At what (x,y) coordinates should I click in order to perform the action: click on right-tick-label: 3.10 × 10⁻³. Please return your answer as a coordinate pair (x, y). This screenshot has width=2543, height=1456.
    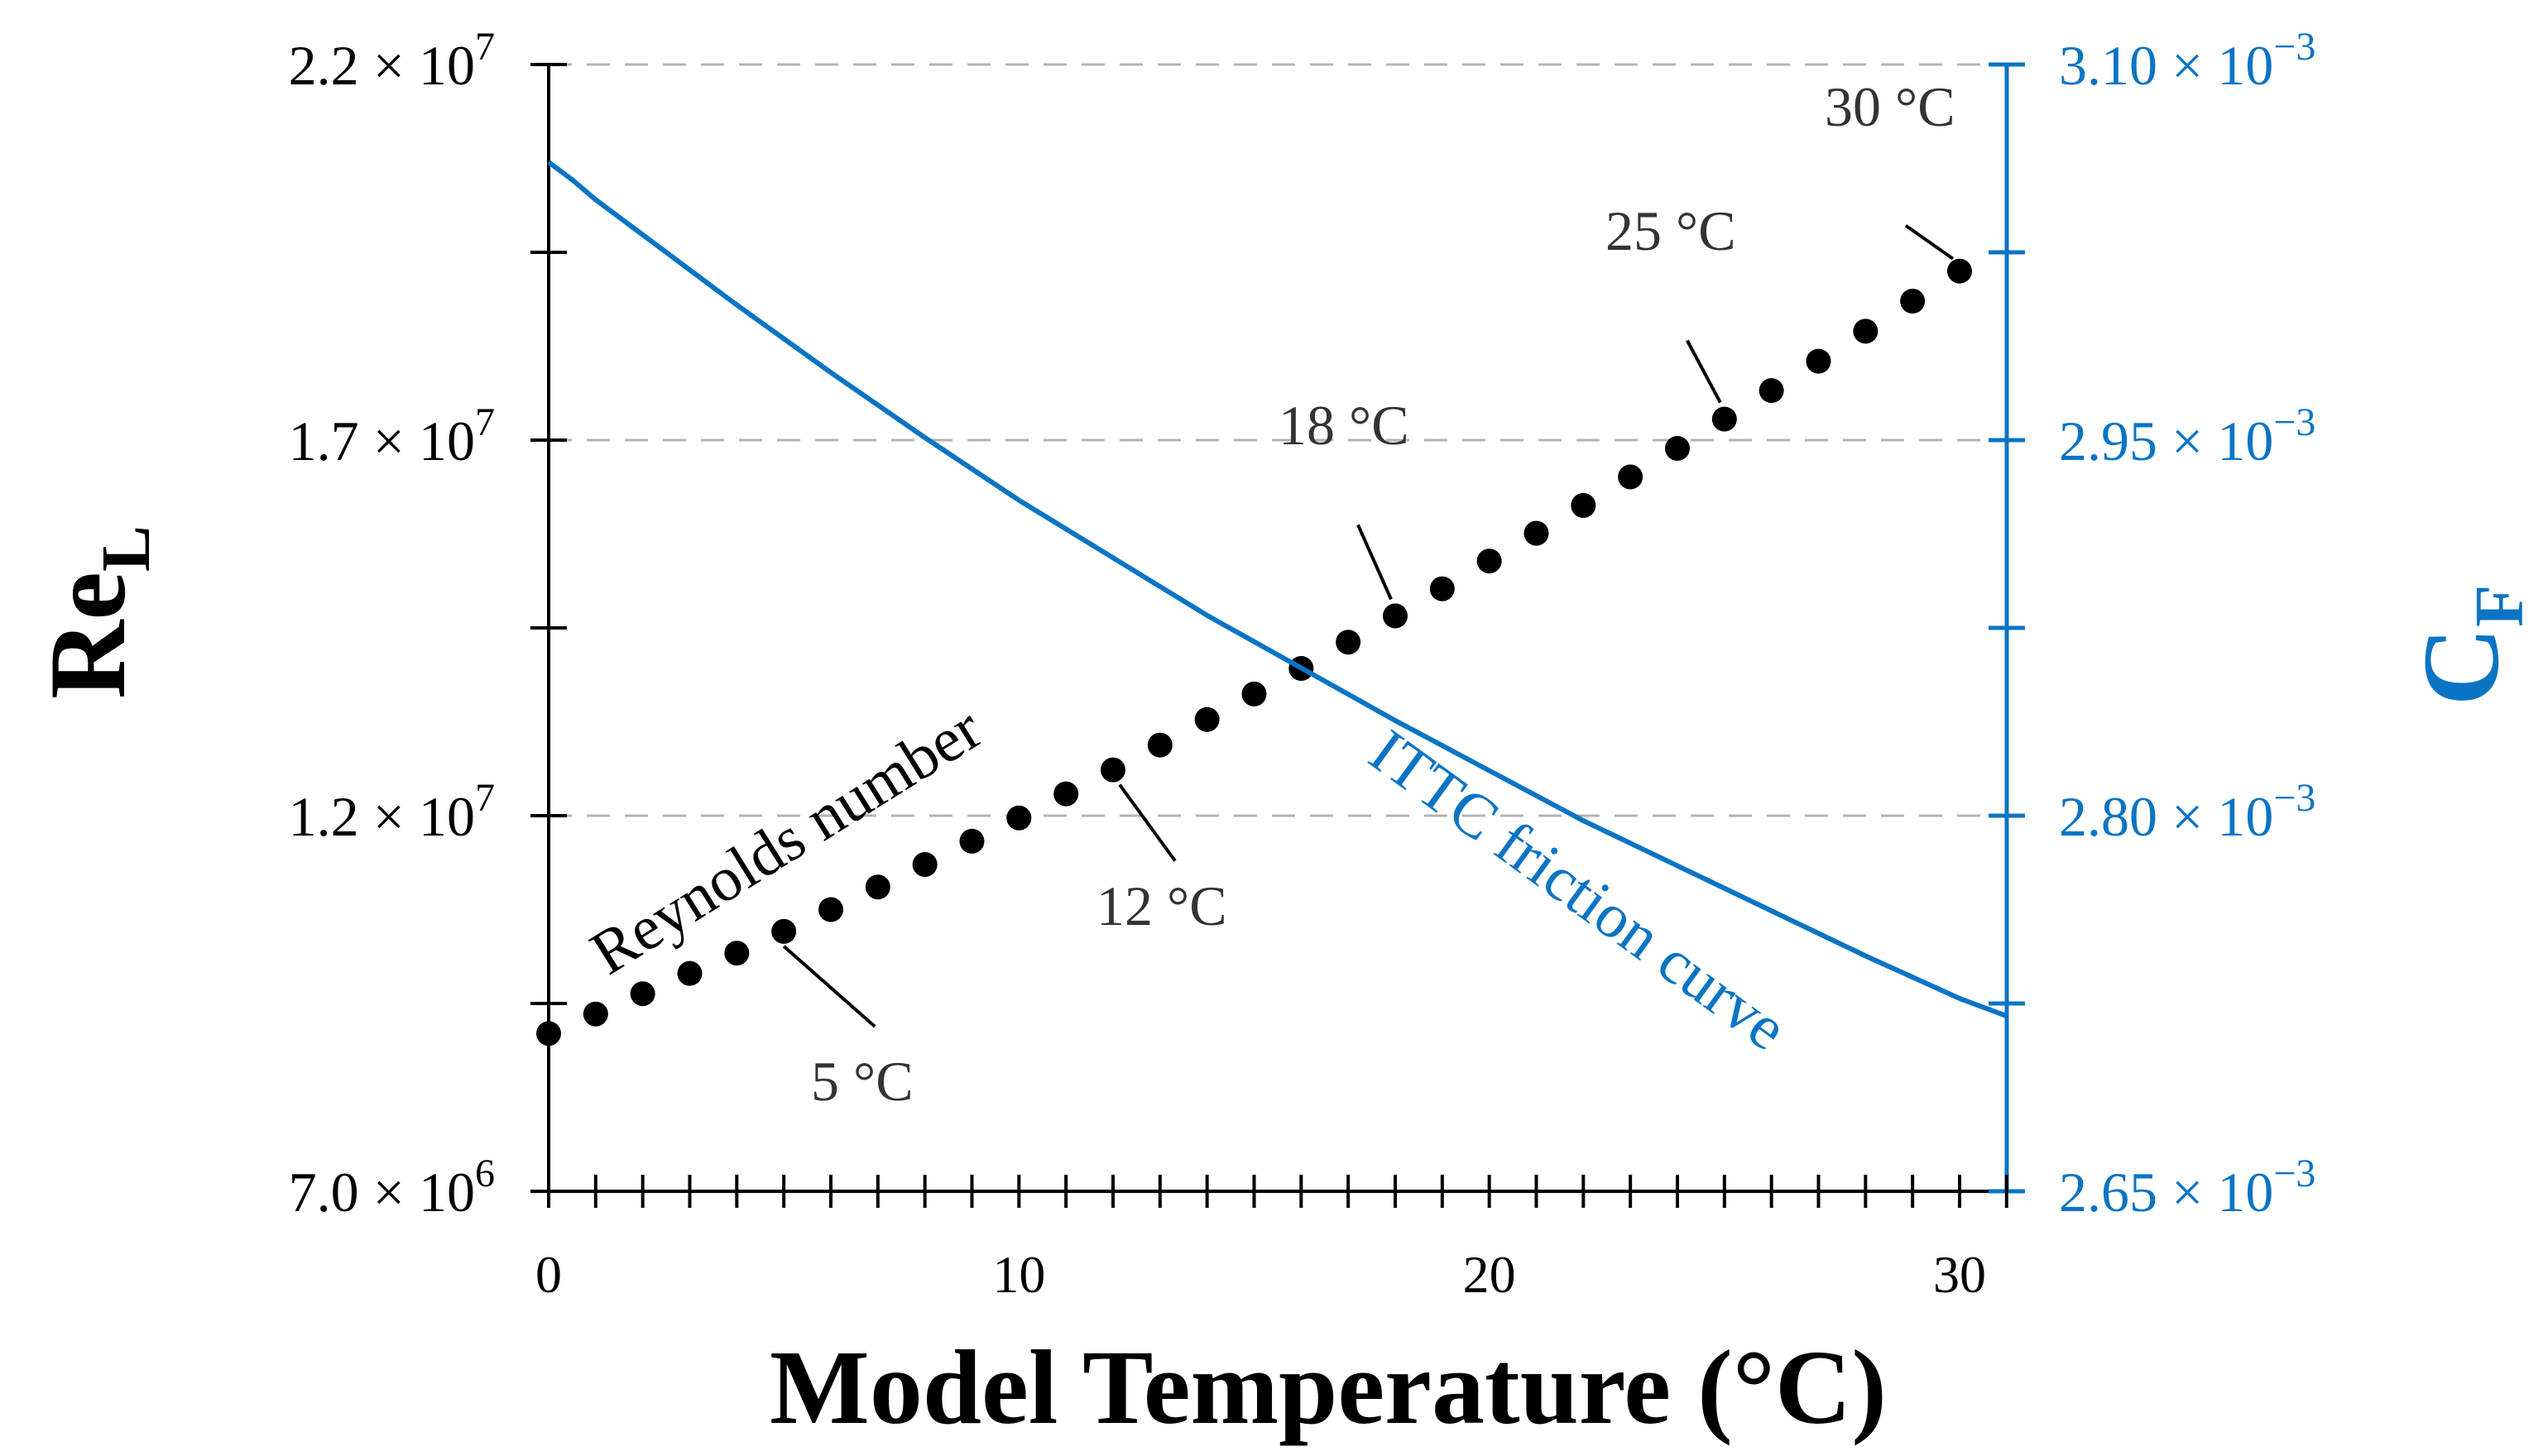
    Looking at the image, I should click on (2187, 61).